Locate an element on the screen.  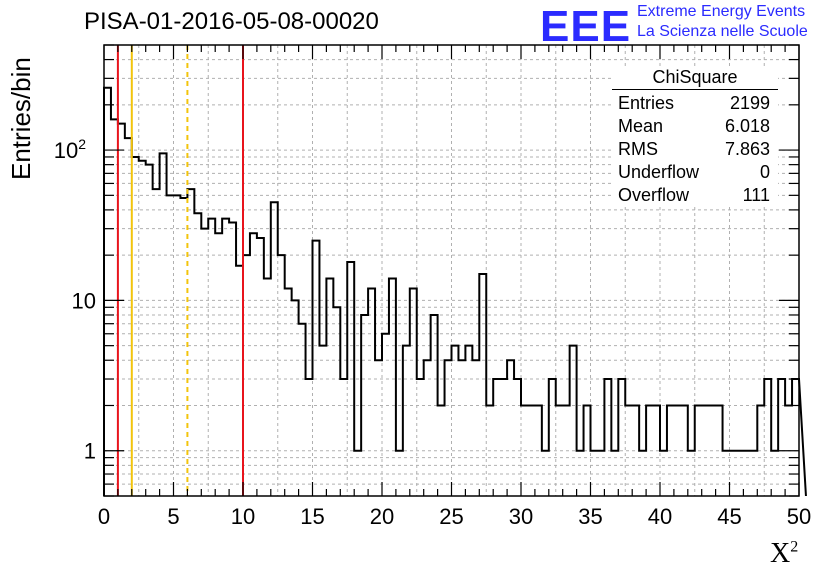
stats-value: 0 is located at coordinates (764, 172).